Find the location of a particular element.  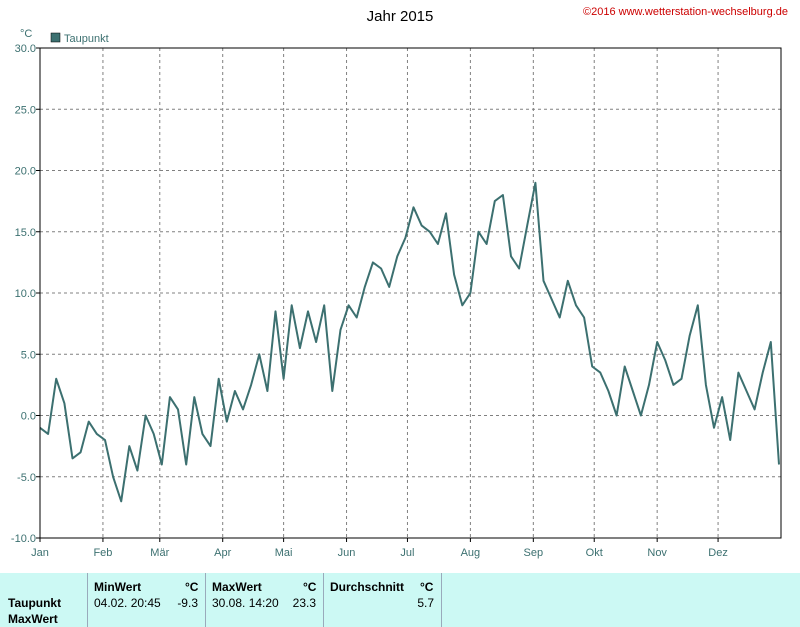

x-tick-label: Sep is located at coordinates (534, 553).